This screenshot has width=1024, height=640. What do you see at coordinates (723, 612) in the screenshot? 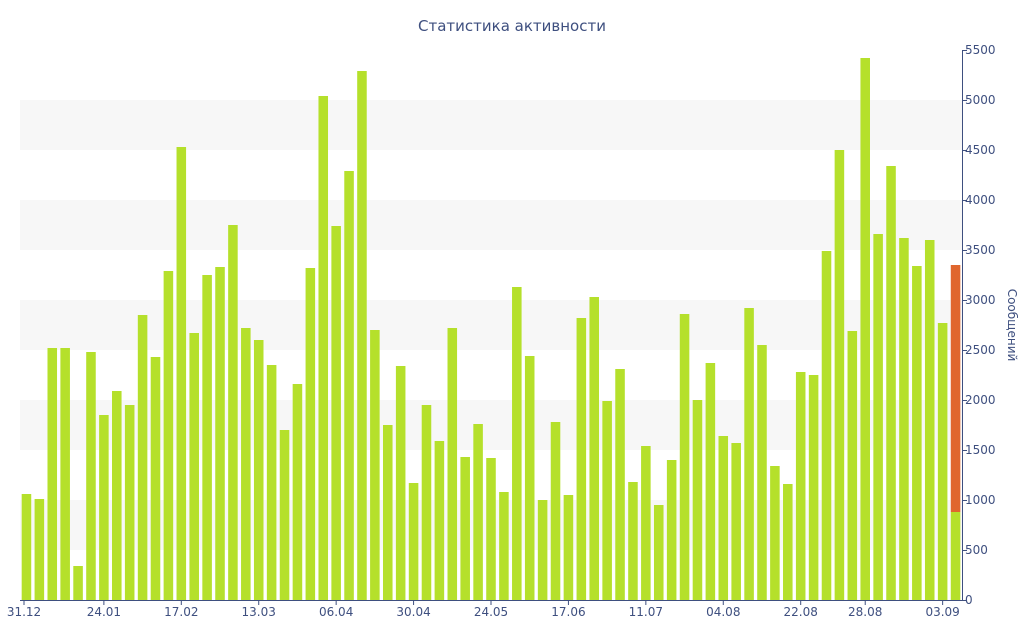
I see `x-tick-label: 04.08` at bounding box center [723, 612].